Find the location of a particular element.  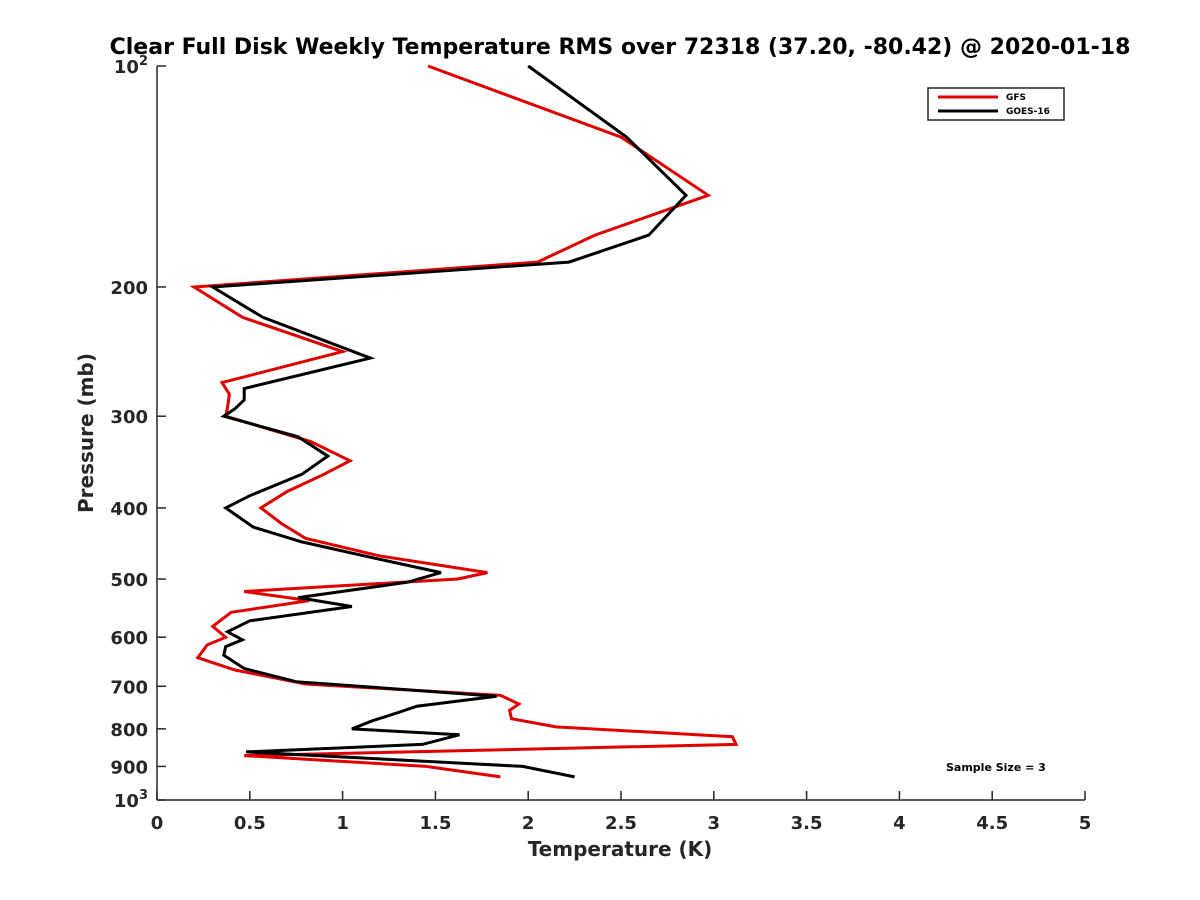

x-tick-label: 2 is located at coordinates (528, 823).